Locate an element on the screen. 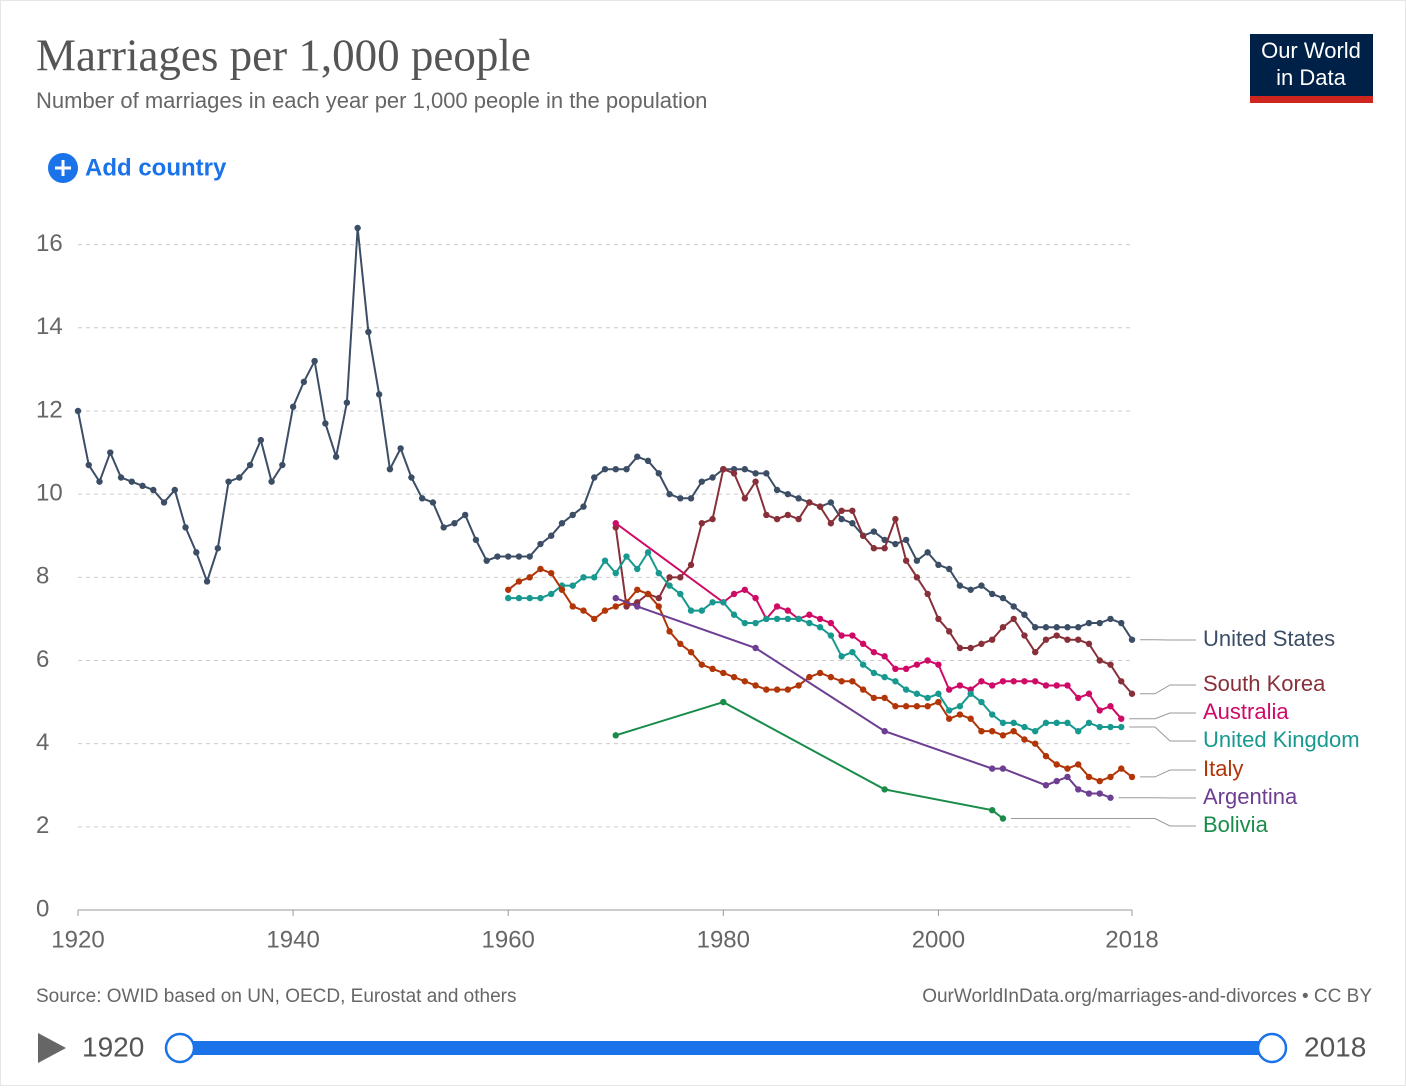 The image size is (1406, 1091). add-country-label: Add country is located at coordinates (156, 167).